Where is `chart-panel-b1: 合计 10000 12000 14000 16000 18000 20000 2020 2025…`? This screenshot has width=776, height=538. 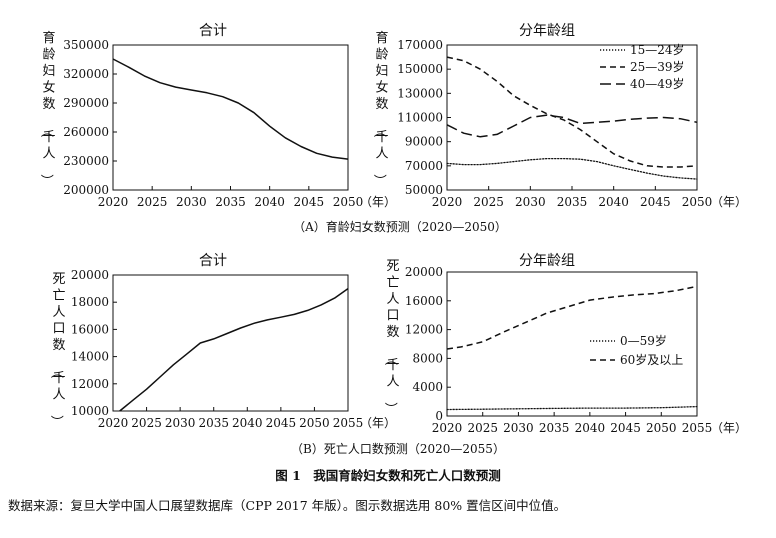 chart-panel-b1: 合计 10000 12000 14000 16000 18000 20000 2020 2025… is located at coordinates (222, 341).